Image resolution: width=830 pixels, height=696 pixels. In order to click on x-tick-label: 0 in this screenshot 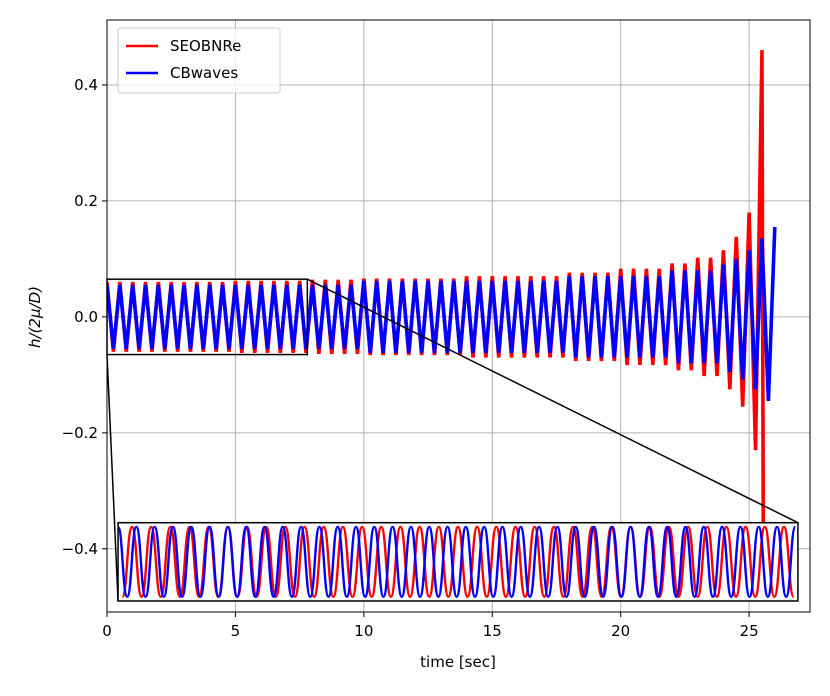, I will do `click(107, 631)`.